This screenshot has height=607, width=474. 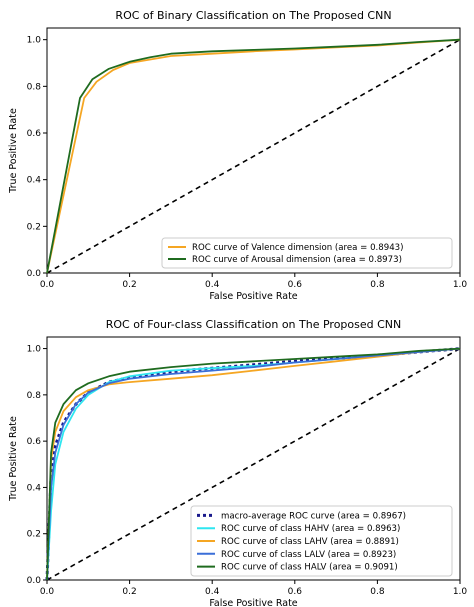 What do you see at coordinates (310, 529) in the screenshot?
I see `legend-entry-label: ROC curve of class HAHV (area = 0.8963)` at bounding box center [310, 529].